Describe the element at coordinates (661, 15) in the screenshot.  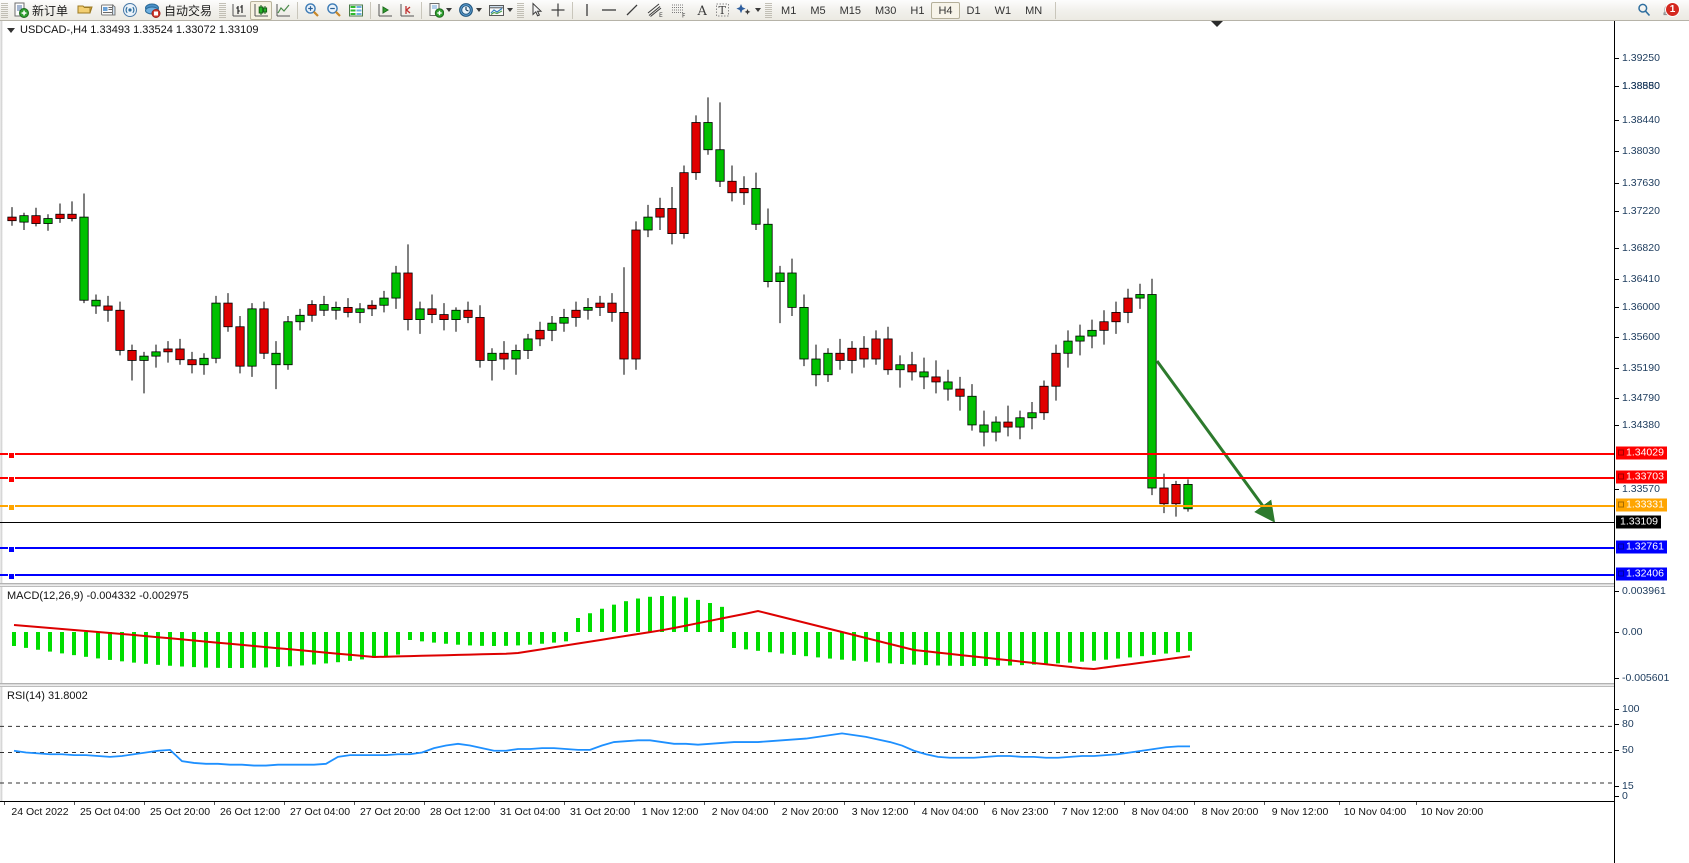
I see `svg-text: E` at that location.